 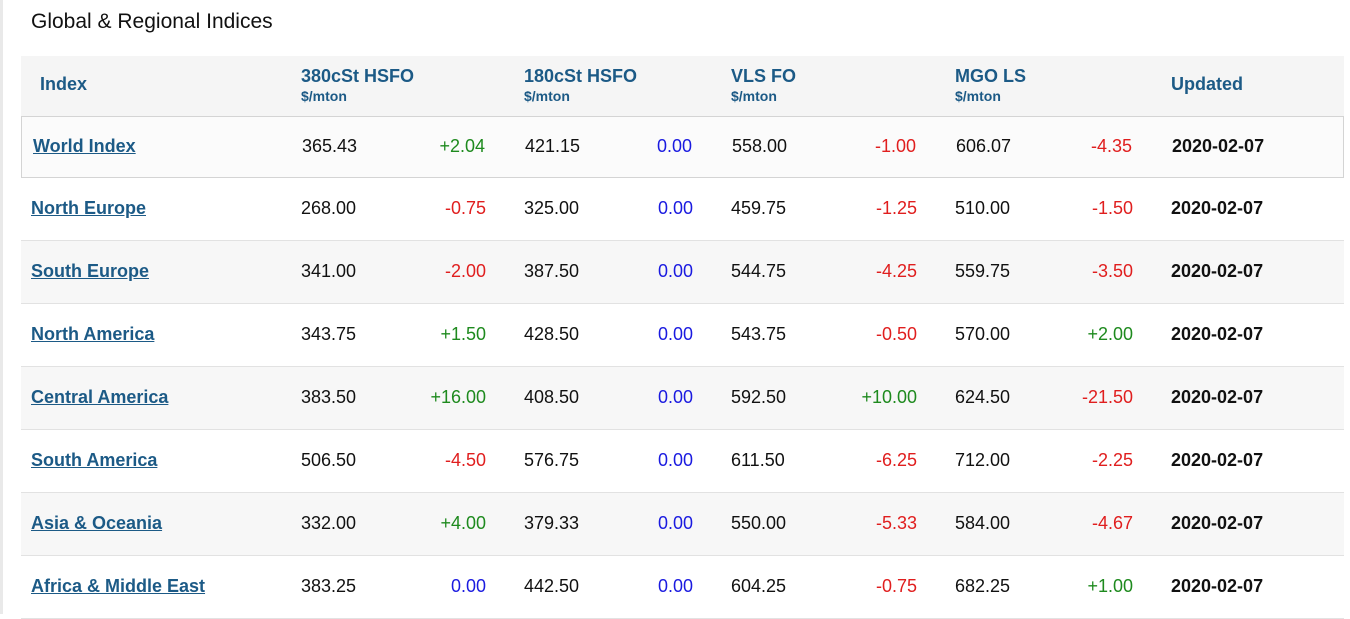 What do you see at coordinates (896, 208) in the screenshot?
I see `vlsfo-change: -1.25` at bounding box center [896, 208].